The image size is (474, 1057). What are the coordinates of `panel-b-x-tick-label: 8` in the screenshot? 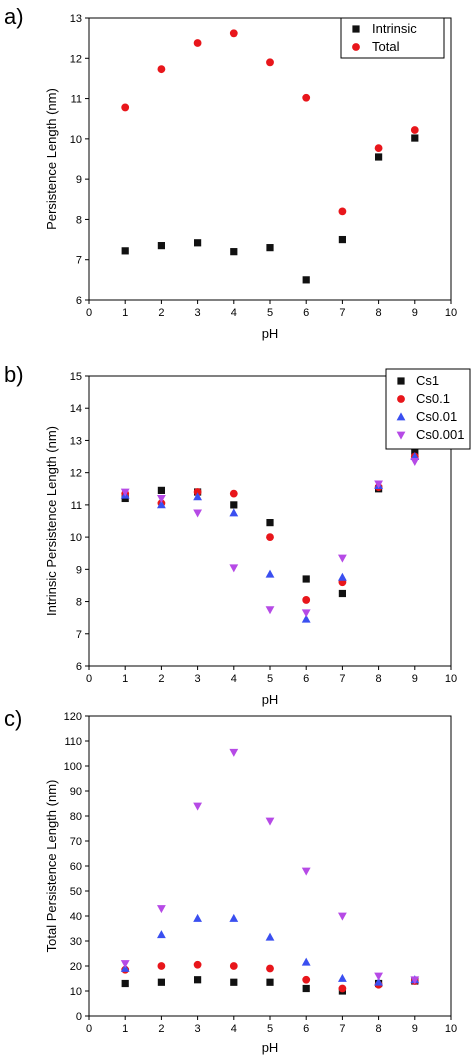 It's located at (379, 679).